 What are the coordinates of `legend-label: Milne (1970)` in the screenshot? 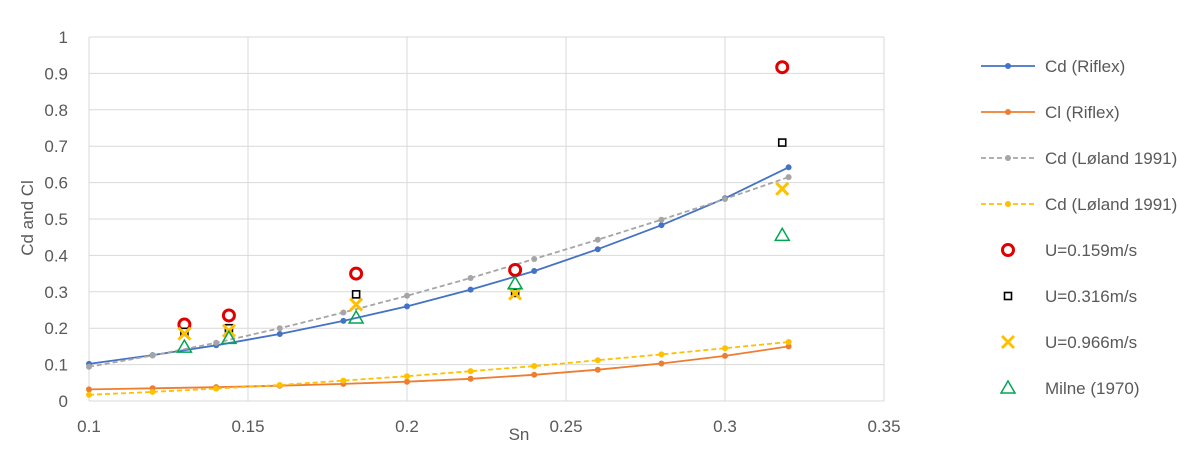 It's located at (1092, 388).